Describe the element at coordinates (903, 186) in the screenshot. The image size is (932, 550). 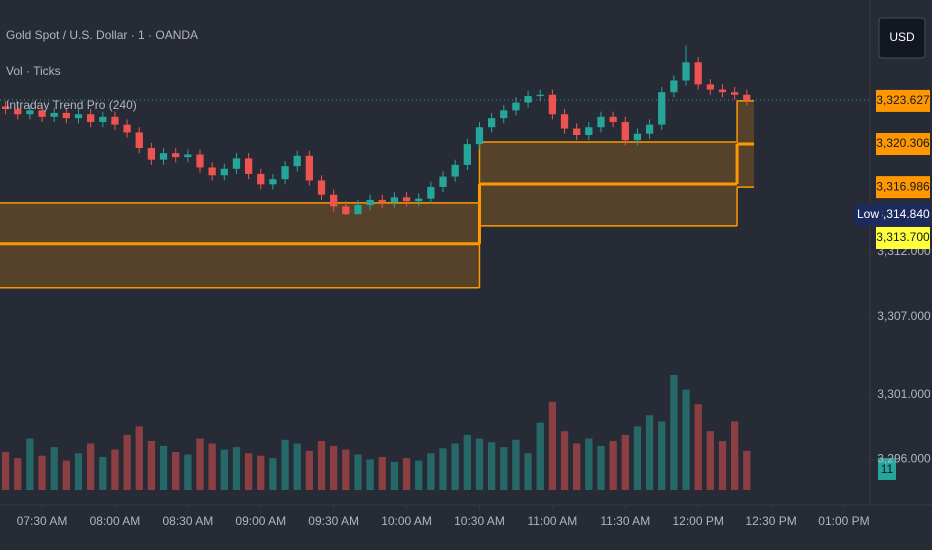
I see `price-tag: 3,316.986` at that location.